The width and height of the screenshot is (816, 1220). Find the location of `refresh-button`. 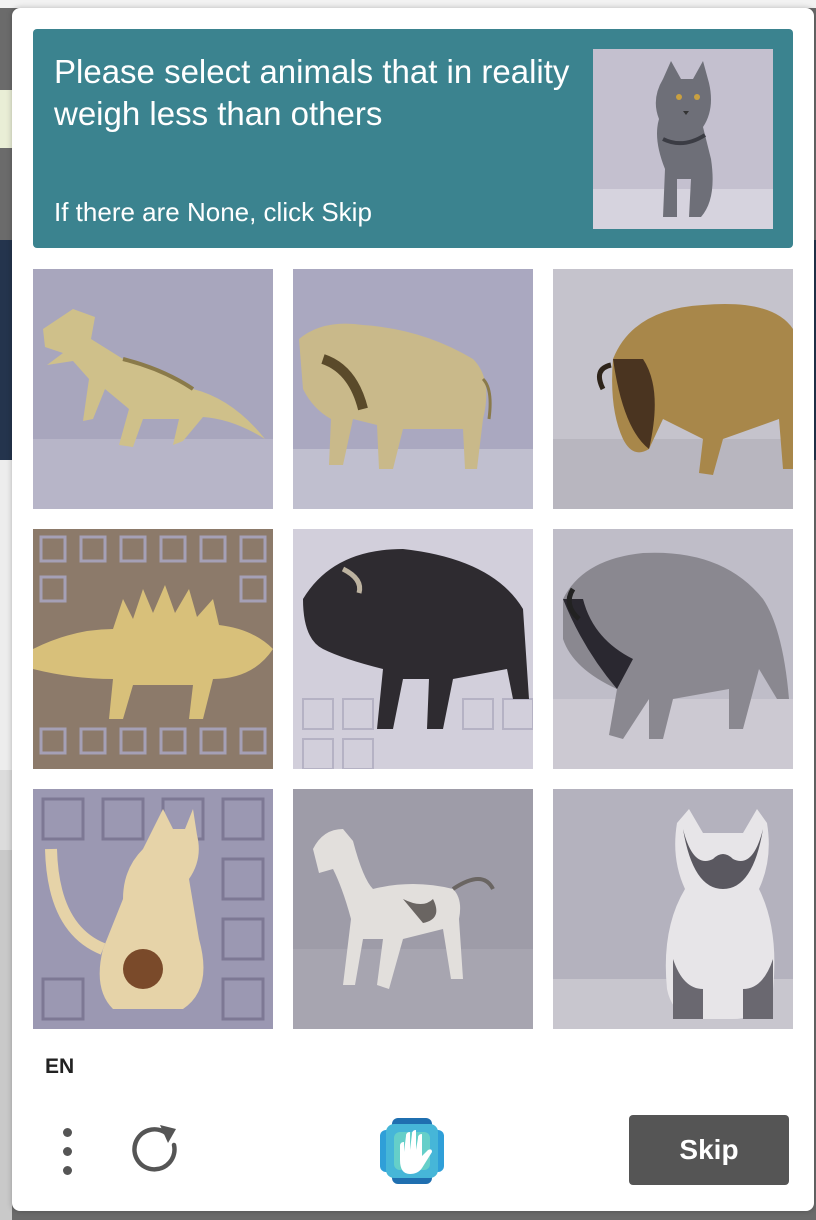

refresh-button is located at coordinates (158, 1151).